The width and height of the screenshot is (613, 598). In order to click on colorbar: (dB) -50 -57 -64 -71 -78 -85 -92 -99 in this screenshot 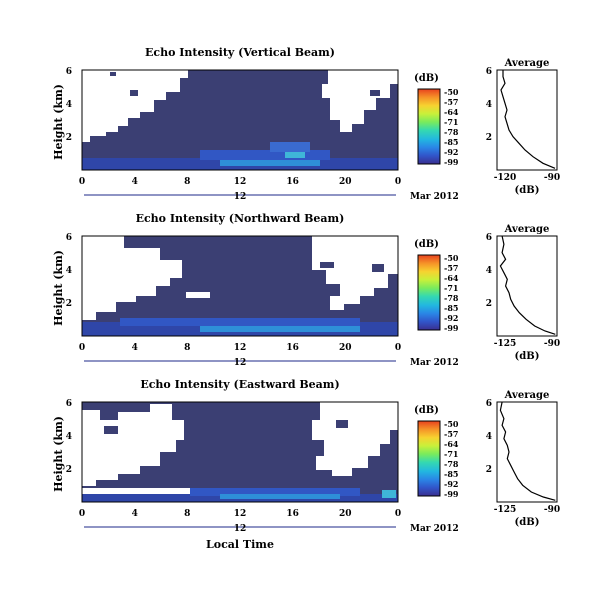, I will do `click(436, 286)`.